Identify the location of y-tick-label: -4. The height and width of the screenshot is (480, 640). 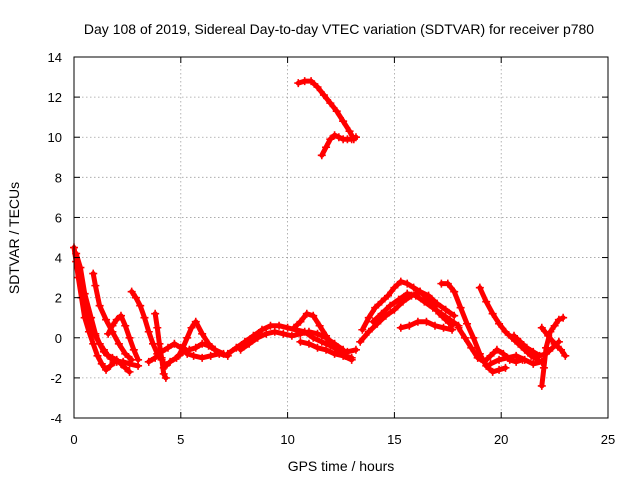
(56, 418).